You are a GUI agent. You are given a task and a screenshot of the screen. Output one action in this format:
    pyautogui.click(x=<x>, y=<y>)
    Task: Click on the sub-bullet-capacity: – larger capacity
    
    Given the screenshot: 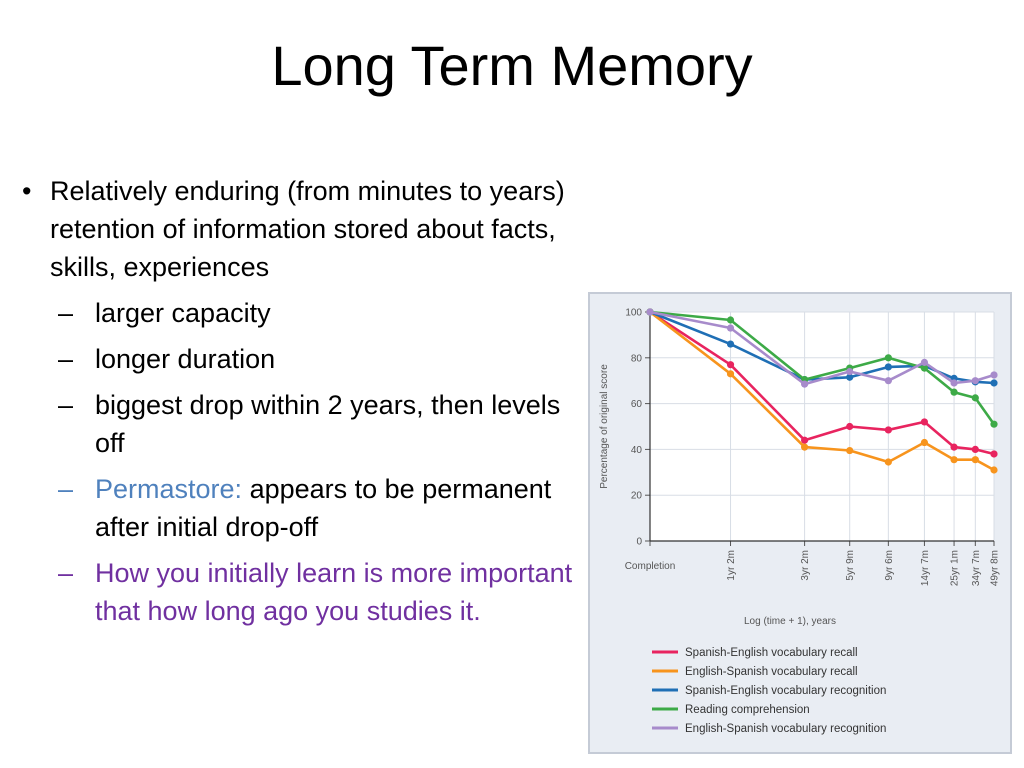 What is the action you would take?
    pyautogui.click(x=302, y=313)
    